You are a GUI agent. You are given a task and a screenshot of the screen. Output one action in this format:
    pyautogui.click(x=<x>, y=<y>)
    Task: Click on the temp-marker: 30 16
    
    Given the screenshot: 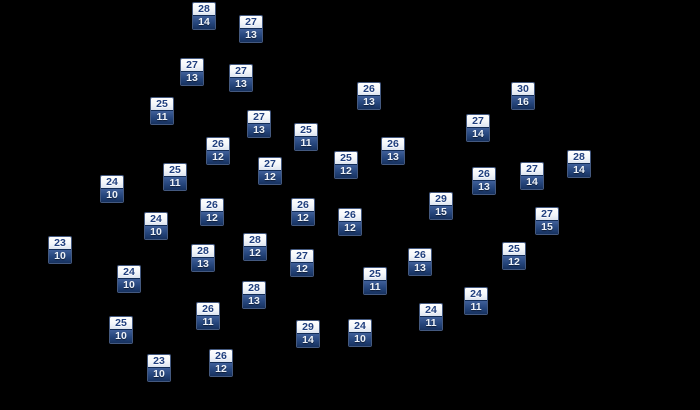 What is the action you would take?
    pyautogui.click(x=523, y=96)
    